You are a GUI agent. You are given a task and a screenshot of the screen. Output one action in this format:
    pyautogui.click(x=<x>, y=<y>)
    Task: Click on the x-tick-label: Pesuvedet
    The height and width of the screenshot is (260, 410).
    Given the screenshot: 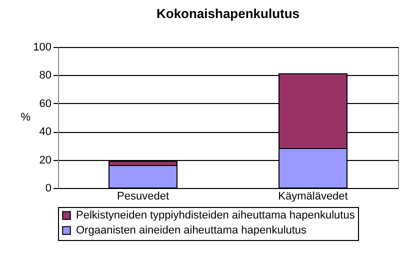 What is the action you would take?
    pyautogui.click(x=143, y=196)
    